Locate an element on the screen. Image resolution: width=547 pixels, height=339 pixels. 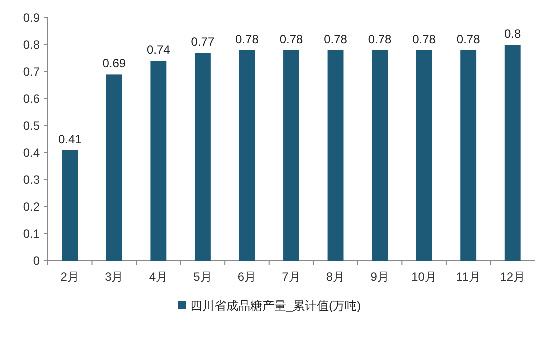
y-tick-label: 0.9 is located at coordinates (31, 18).